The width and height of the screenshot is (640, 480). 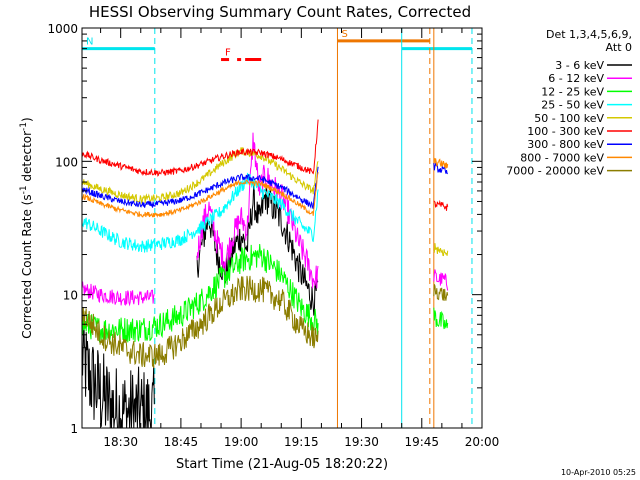 What do you see at coordinates (70, 296) in the screenshot?
I see `y-tick-label: 10` at bounding box center [70, 296].